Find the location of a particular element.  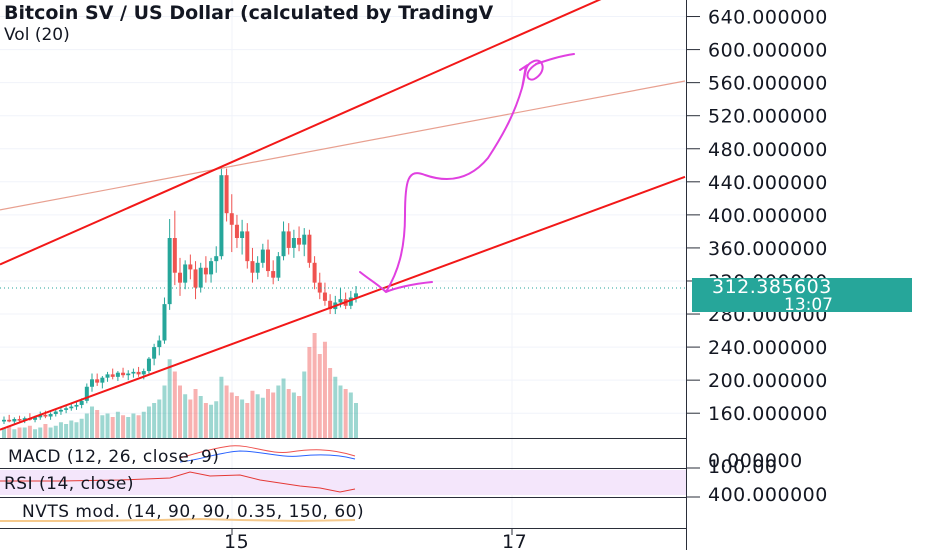

projection-drawing is located at coordinates (467, 173).